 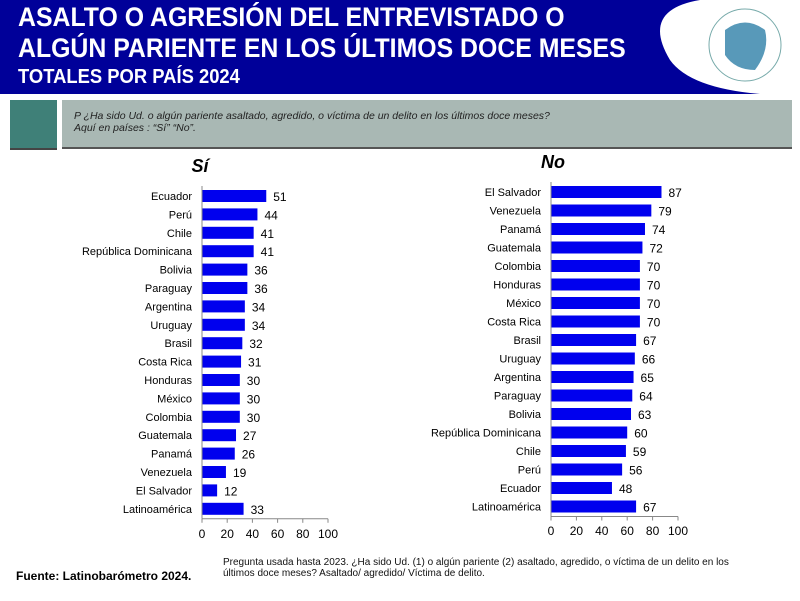 I want to click on accent-block, so click(x=33, y=125).